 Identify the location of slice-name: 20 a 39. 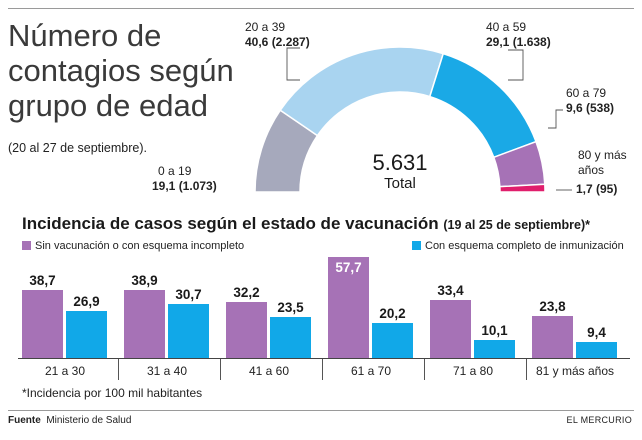
(265, 27).